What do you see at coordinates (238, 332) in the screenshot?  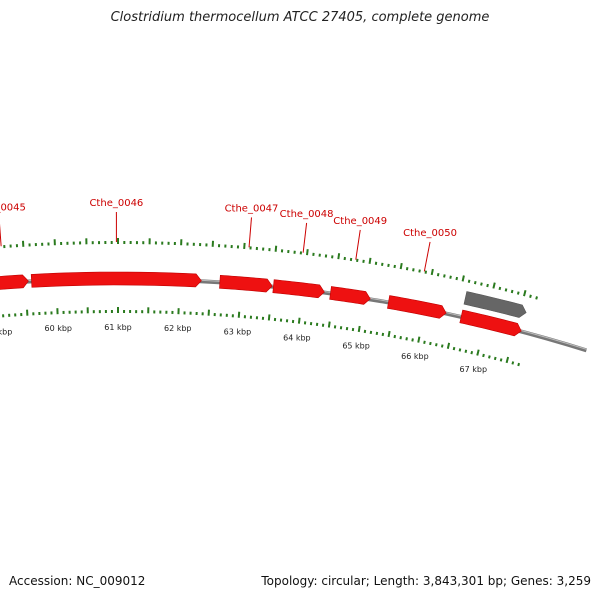 I see `scale-label: 63 kbp` at bounding box center [238, 332].